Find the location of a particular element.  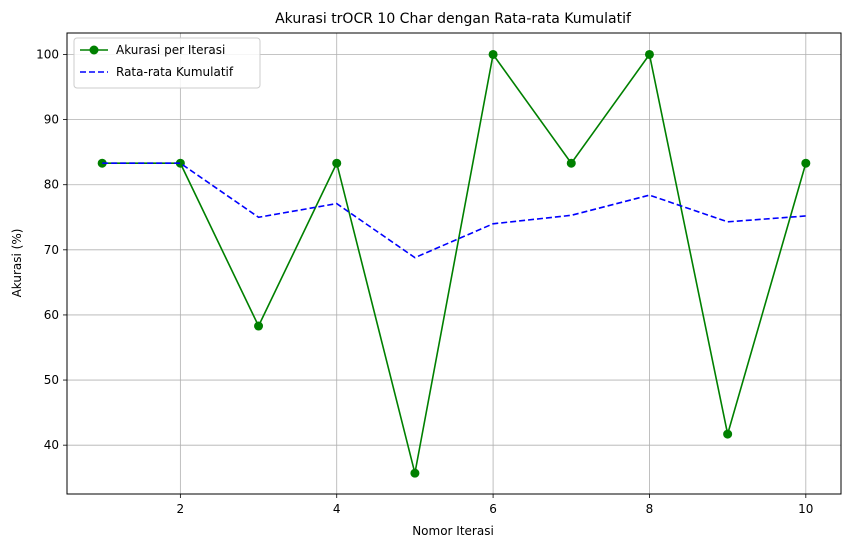

x-tick-label: 8 is located at coordinates (650, 509).